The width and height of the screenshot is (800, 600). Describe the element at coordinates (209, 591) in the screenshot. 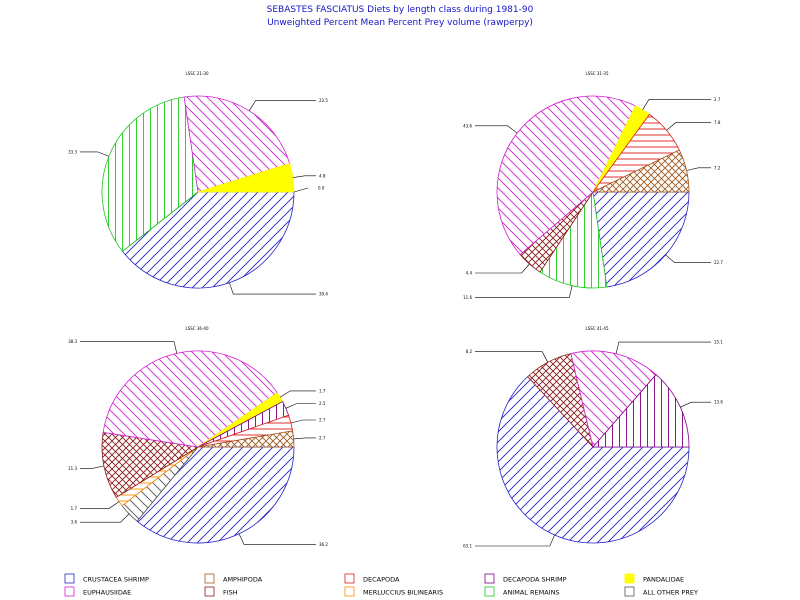

I see `darkred-crosshatch-swatch` at that location.